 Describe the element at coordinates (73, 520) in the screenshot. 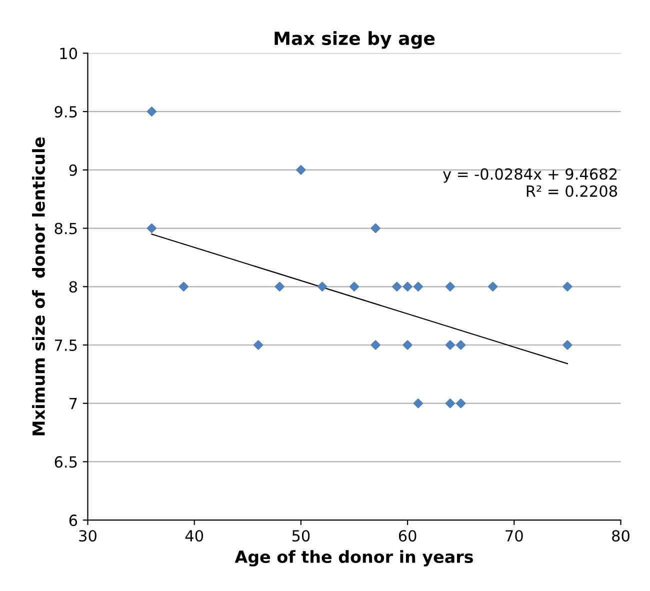

I see `y-tick-label: 6` at that location.